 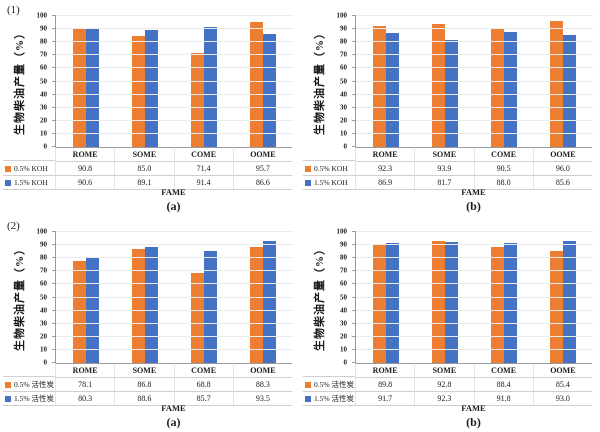 I want to click on value-cell: 85.4, so click(x=562, y=385).